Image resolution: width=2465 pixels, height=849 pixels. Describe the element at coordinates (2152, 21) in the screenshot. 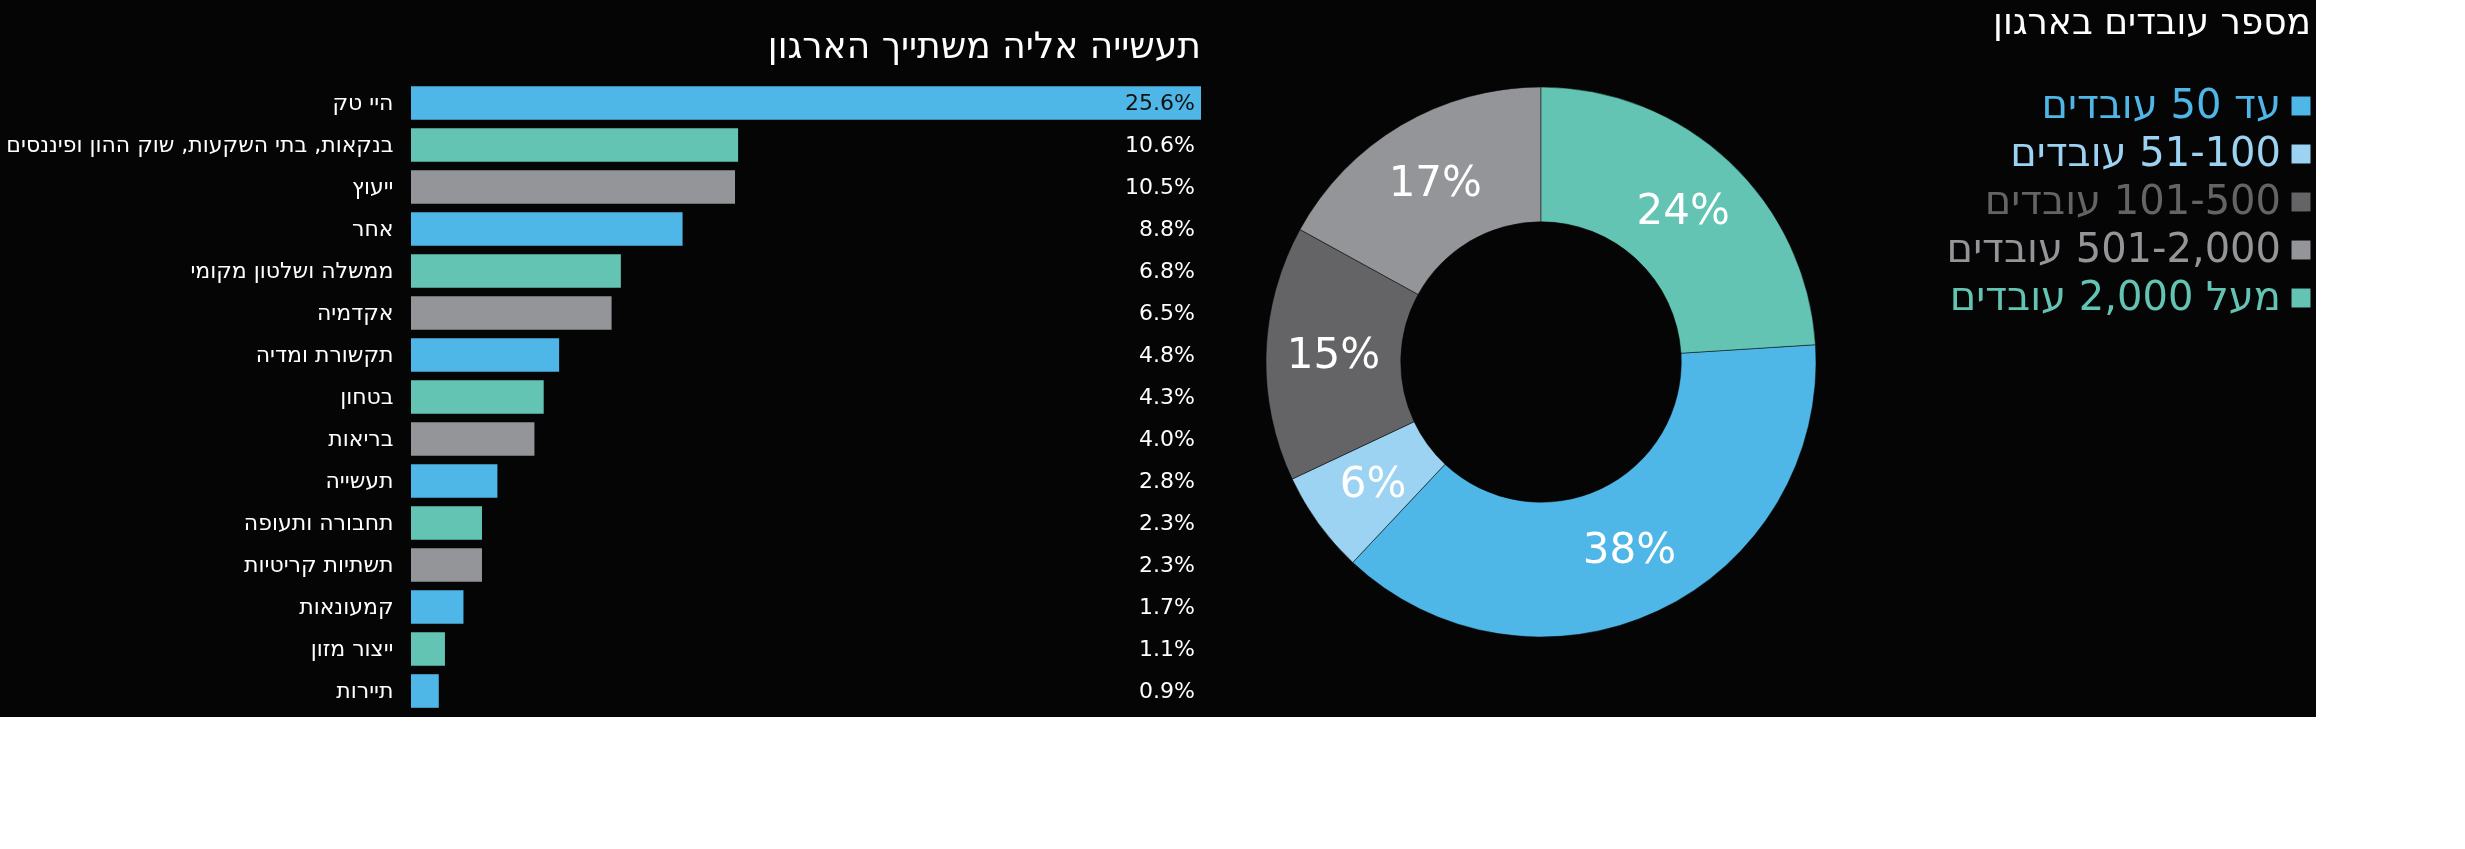

I see `chart-title: מספר עובדים בארגון` at that location.